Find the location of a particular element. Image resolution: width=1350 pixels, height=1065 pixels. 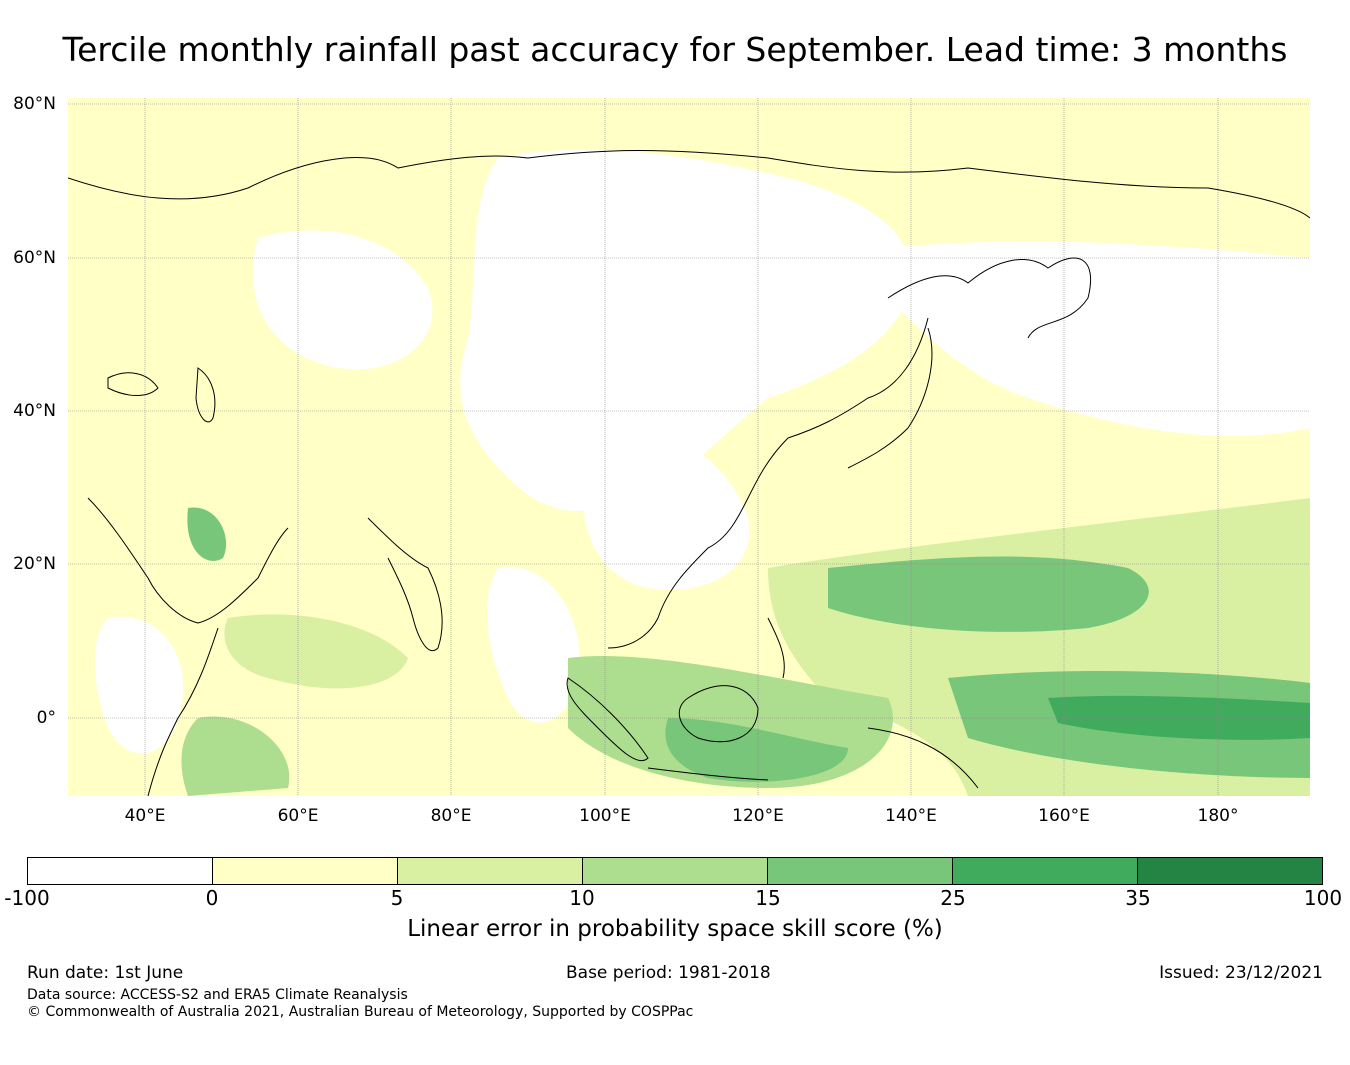

lon-label-180: 180° is located at coordinates (1218, 816).